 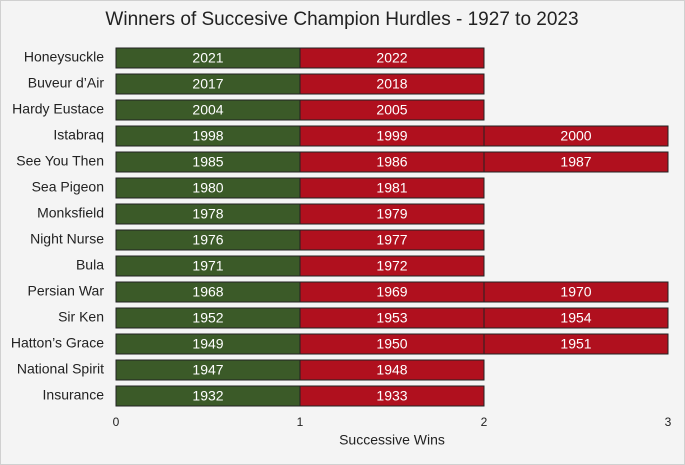 I want to click on segment-label: 1998, so click(x=207, y=136).